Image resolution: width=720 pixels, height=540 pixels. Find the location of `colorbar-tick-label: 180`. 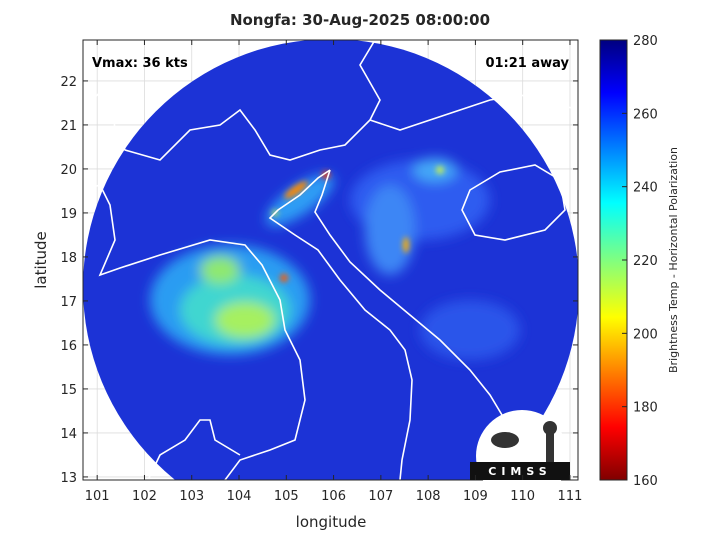

colorbar-tick-label: 180 is located at coordinates (645, 408).